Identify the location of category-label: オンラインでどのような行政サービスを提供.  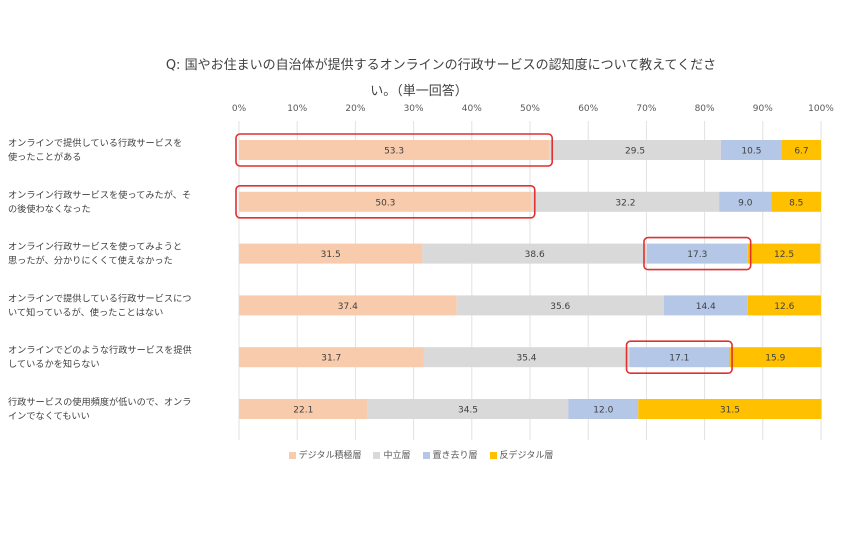
(100, 350).